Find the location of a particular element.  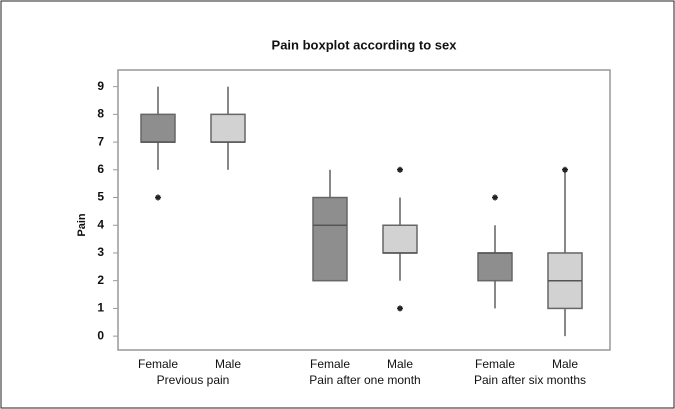

y-tick-label: 1 is located at coordinates (100, 308).